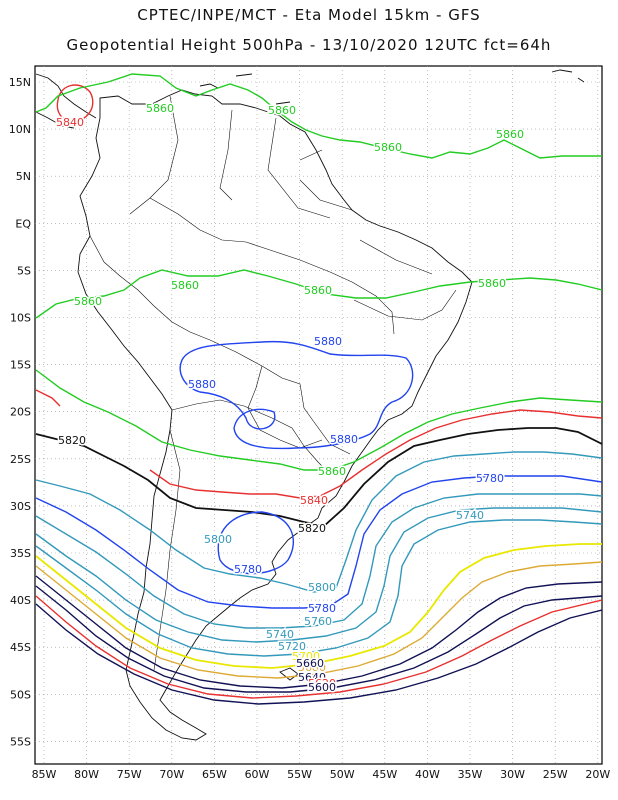 The image size is (618, 800). What do you see at coordinates (310, 663) in the screenshot?
I see `contour-label: 5660` at bounding box center [310, 663].